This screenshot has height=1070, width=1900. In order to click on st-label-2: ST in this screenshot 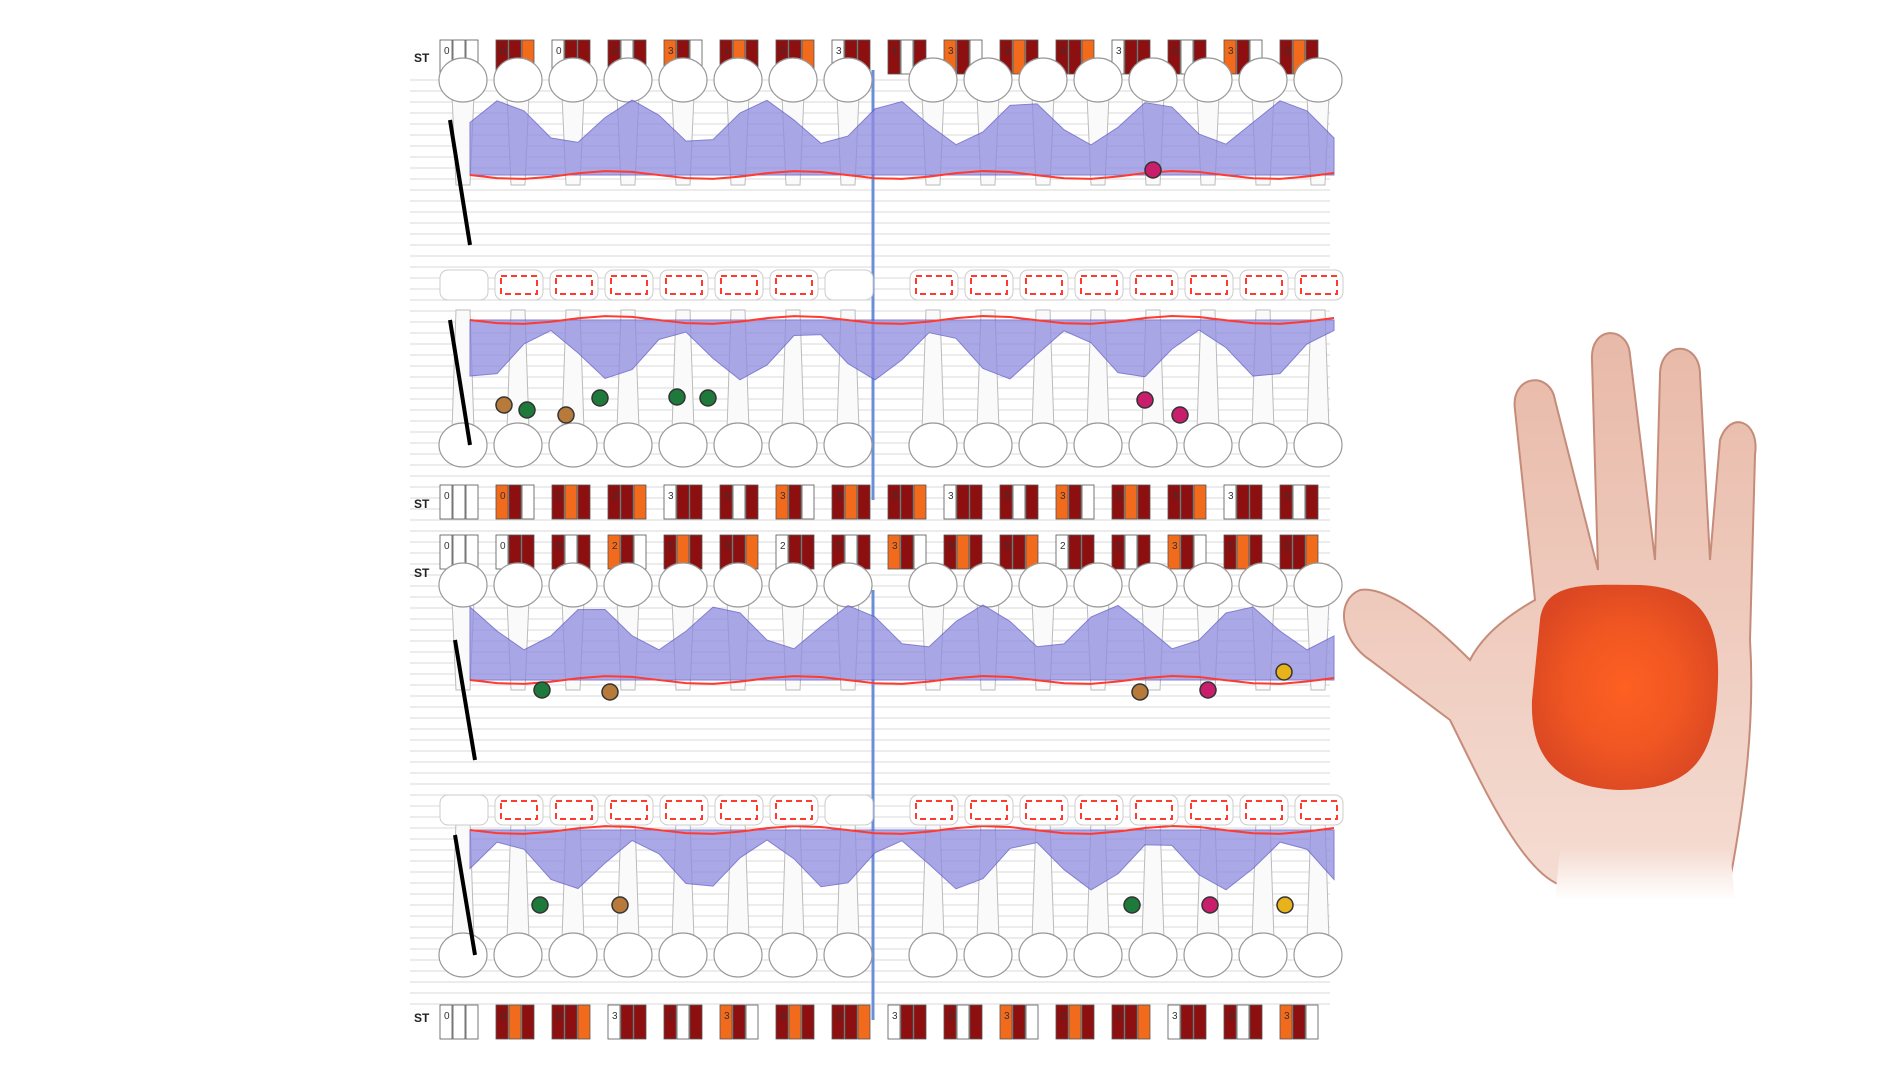, I will do `click(422, 504)`.